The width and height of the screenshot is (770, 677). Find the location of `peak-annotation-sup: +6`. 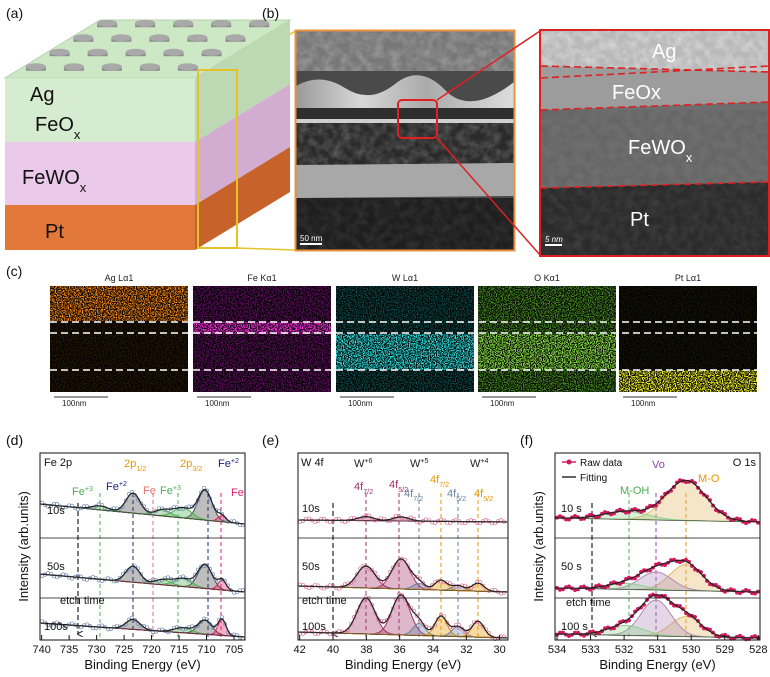

peak-annotation-sup: +6 is located at coordinates (368, 461).